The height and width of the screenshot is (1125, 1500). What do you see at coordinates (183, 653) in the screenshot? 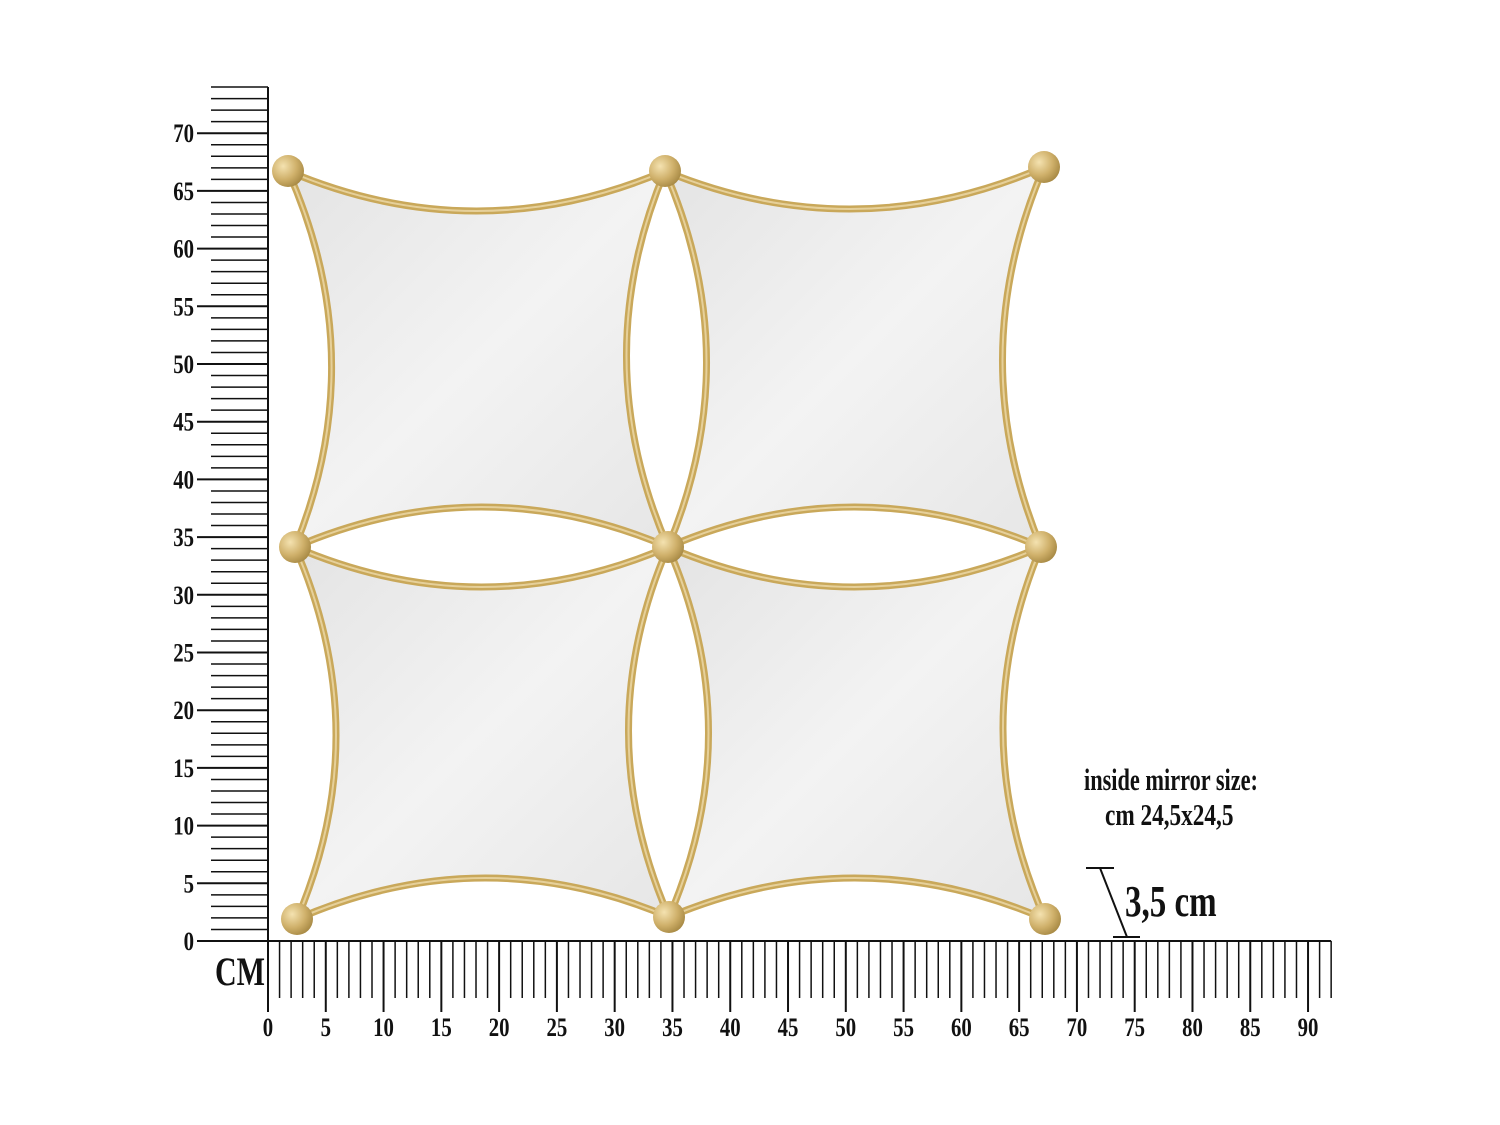
I see `y-tick-label: 25` at bounding box center [183, 653].